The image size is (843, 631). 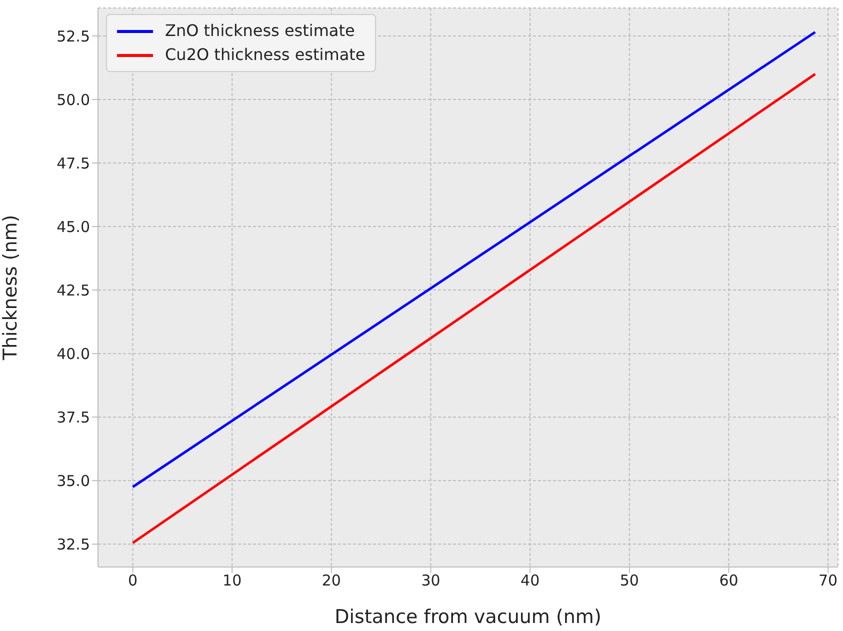 I want to click on legend-label: ZnO thickness estimate, so click(x=260, y=31).